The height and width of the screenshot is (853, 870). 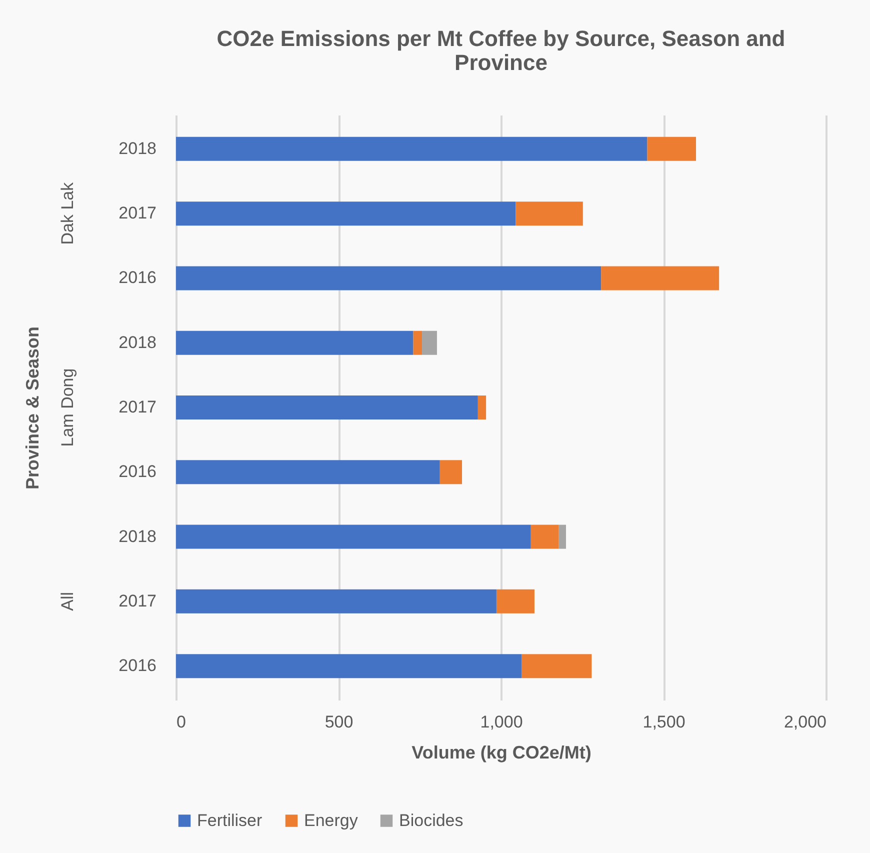 What do you see at coordinates (331, 820) in the screenshot?
I see `legend-label: Energy` at bounding box center [331, 820].